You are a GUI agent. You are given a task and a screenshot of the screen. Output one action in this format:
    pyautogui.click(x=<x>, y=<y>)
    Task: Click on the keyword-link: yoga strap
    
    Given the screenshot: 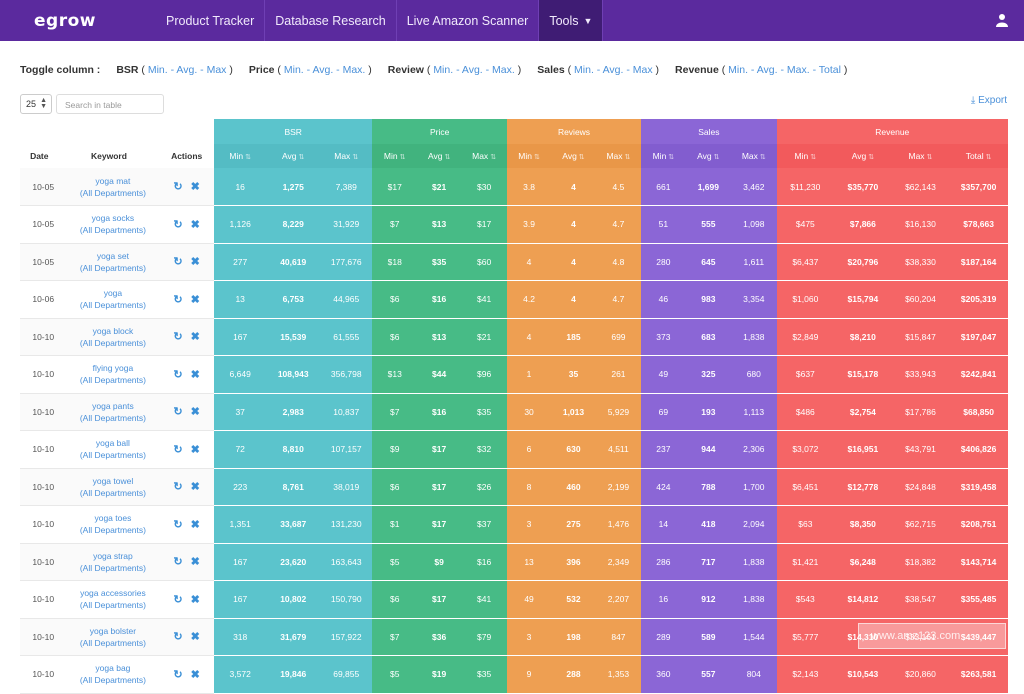 What is the action you would take?
    pyautogui.click(x=113, y=555)
    